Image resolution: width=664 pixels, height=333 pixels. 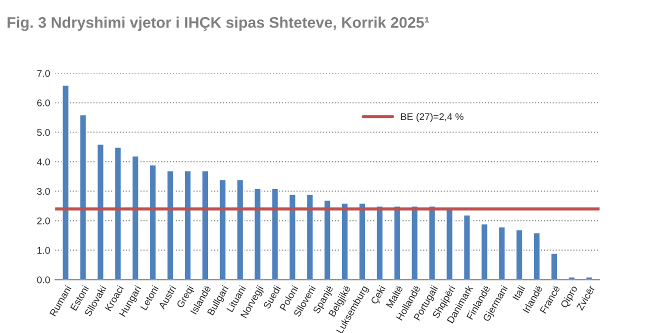 I want to click on y-tick-label: 7.0, so click(x=43, y=73).